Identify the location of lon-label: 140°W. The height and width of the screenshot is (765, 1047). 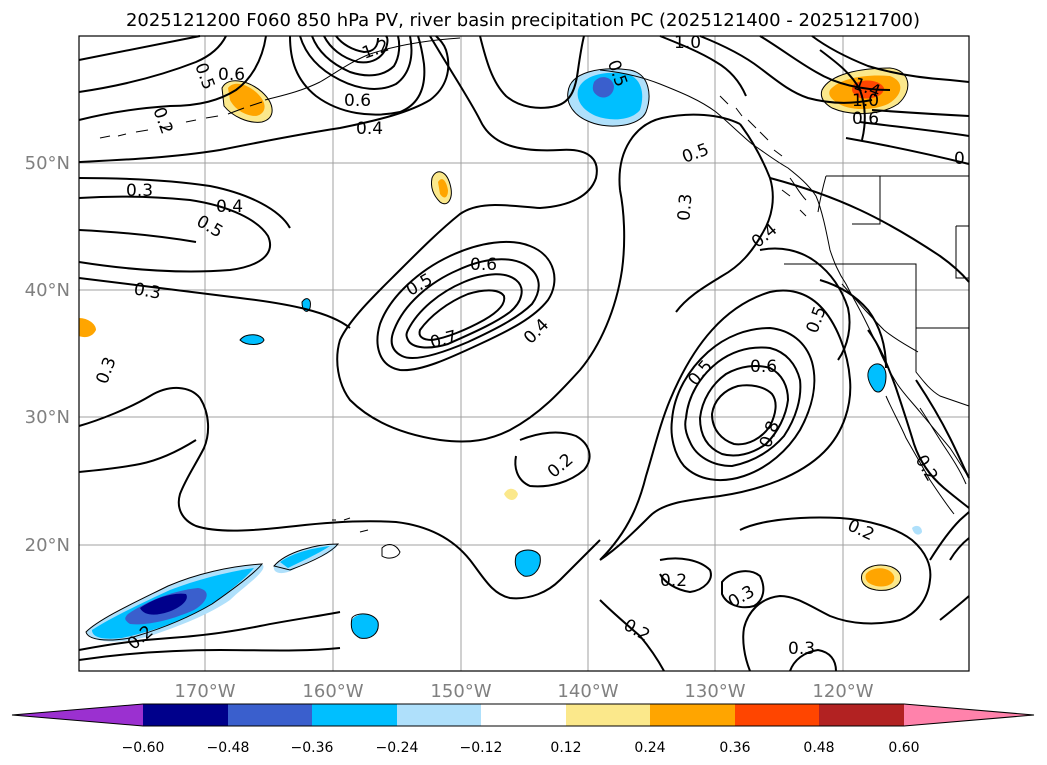
(587, 691).